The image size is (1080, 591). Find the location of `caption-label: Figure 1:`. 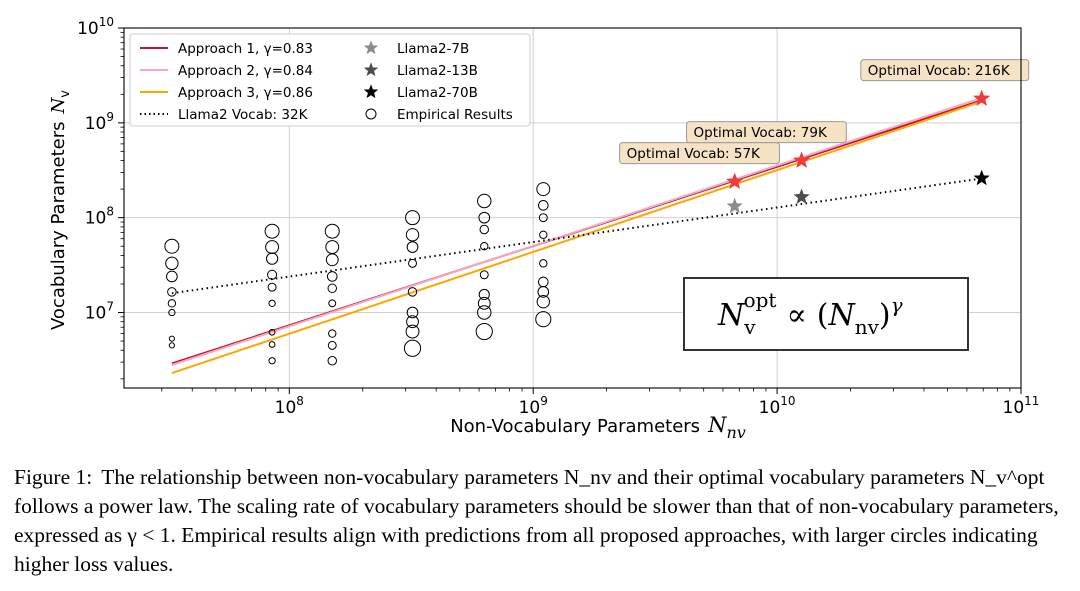

caption-label: Figure 1: is located at coordinates (53, 477).